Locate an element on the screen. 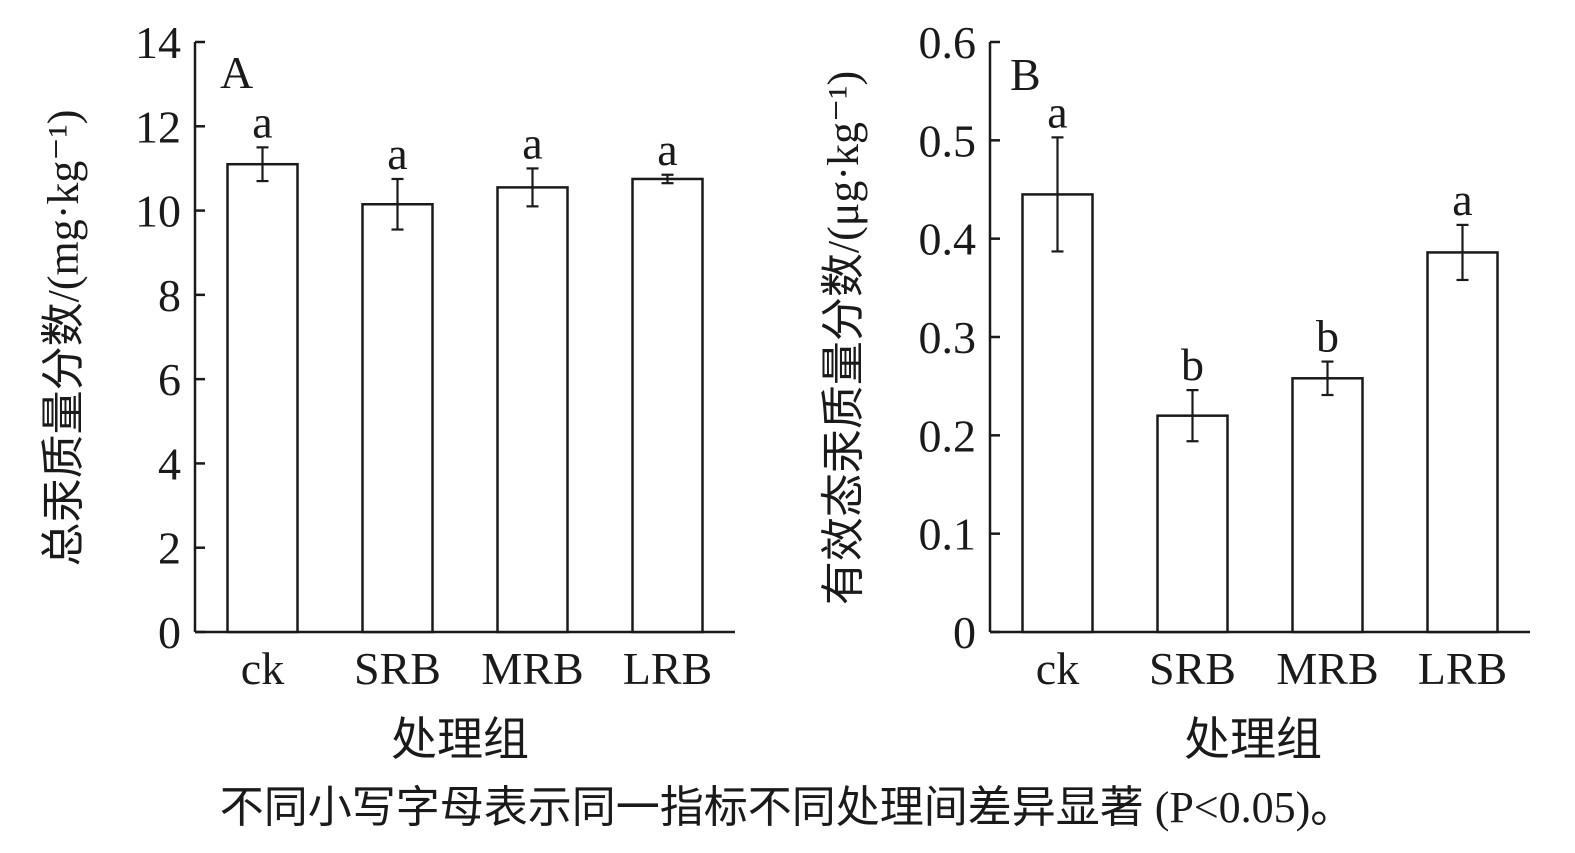 The image size is (1575, 853). y-axis-label: 有效态汞质量分数/(μg·kg⁻¹) is located at coordinates (843, 338).